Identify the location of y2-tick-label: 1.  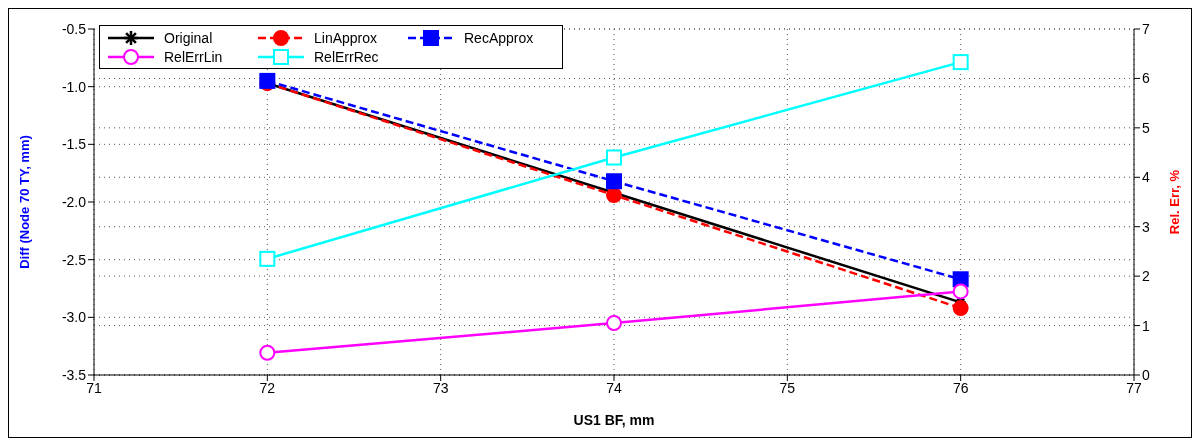
(1146, 325).